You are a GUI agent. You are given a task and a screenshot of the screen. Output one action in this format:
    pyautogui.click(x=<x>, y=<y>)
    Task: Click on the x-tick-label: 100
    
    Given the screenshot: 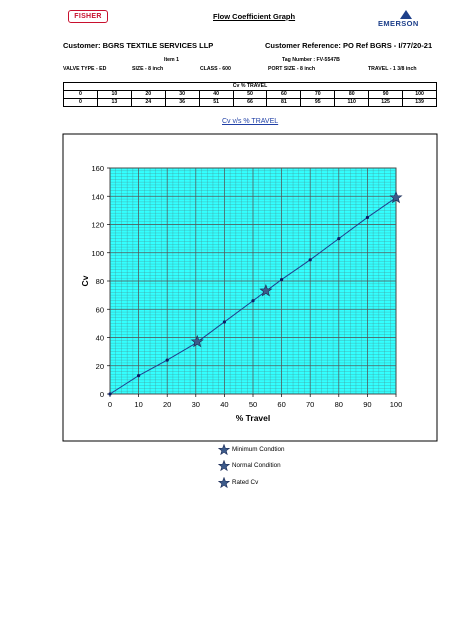 What is the action you would take?
    pyautogui.click(x=396, y=404)
    